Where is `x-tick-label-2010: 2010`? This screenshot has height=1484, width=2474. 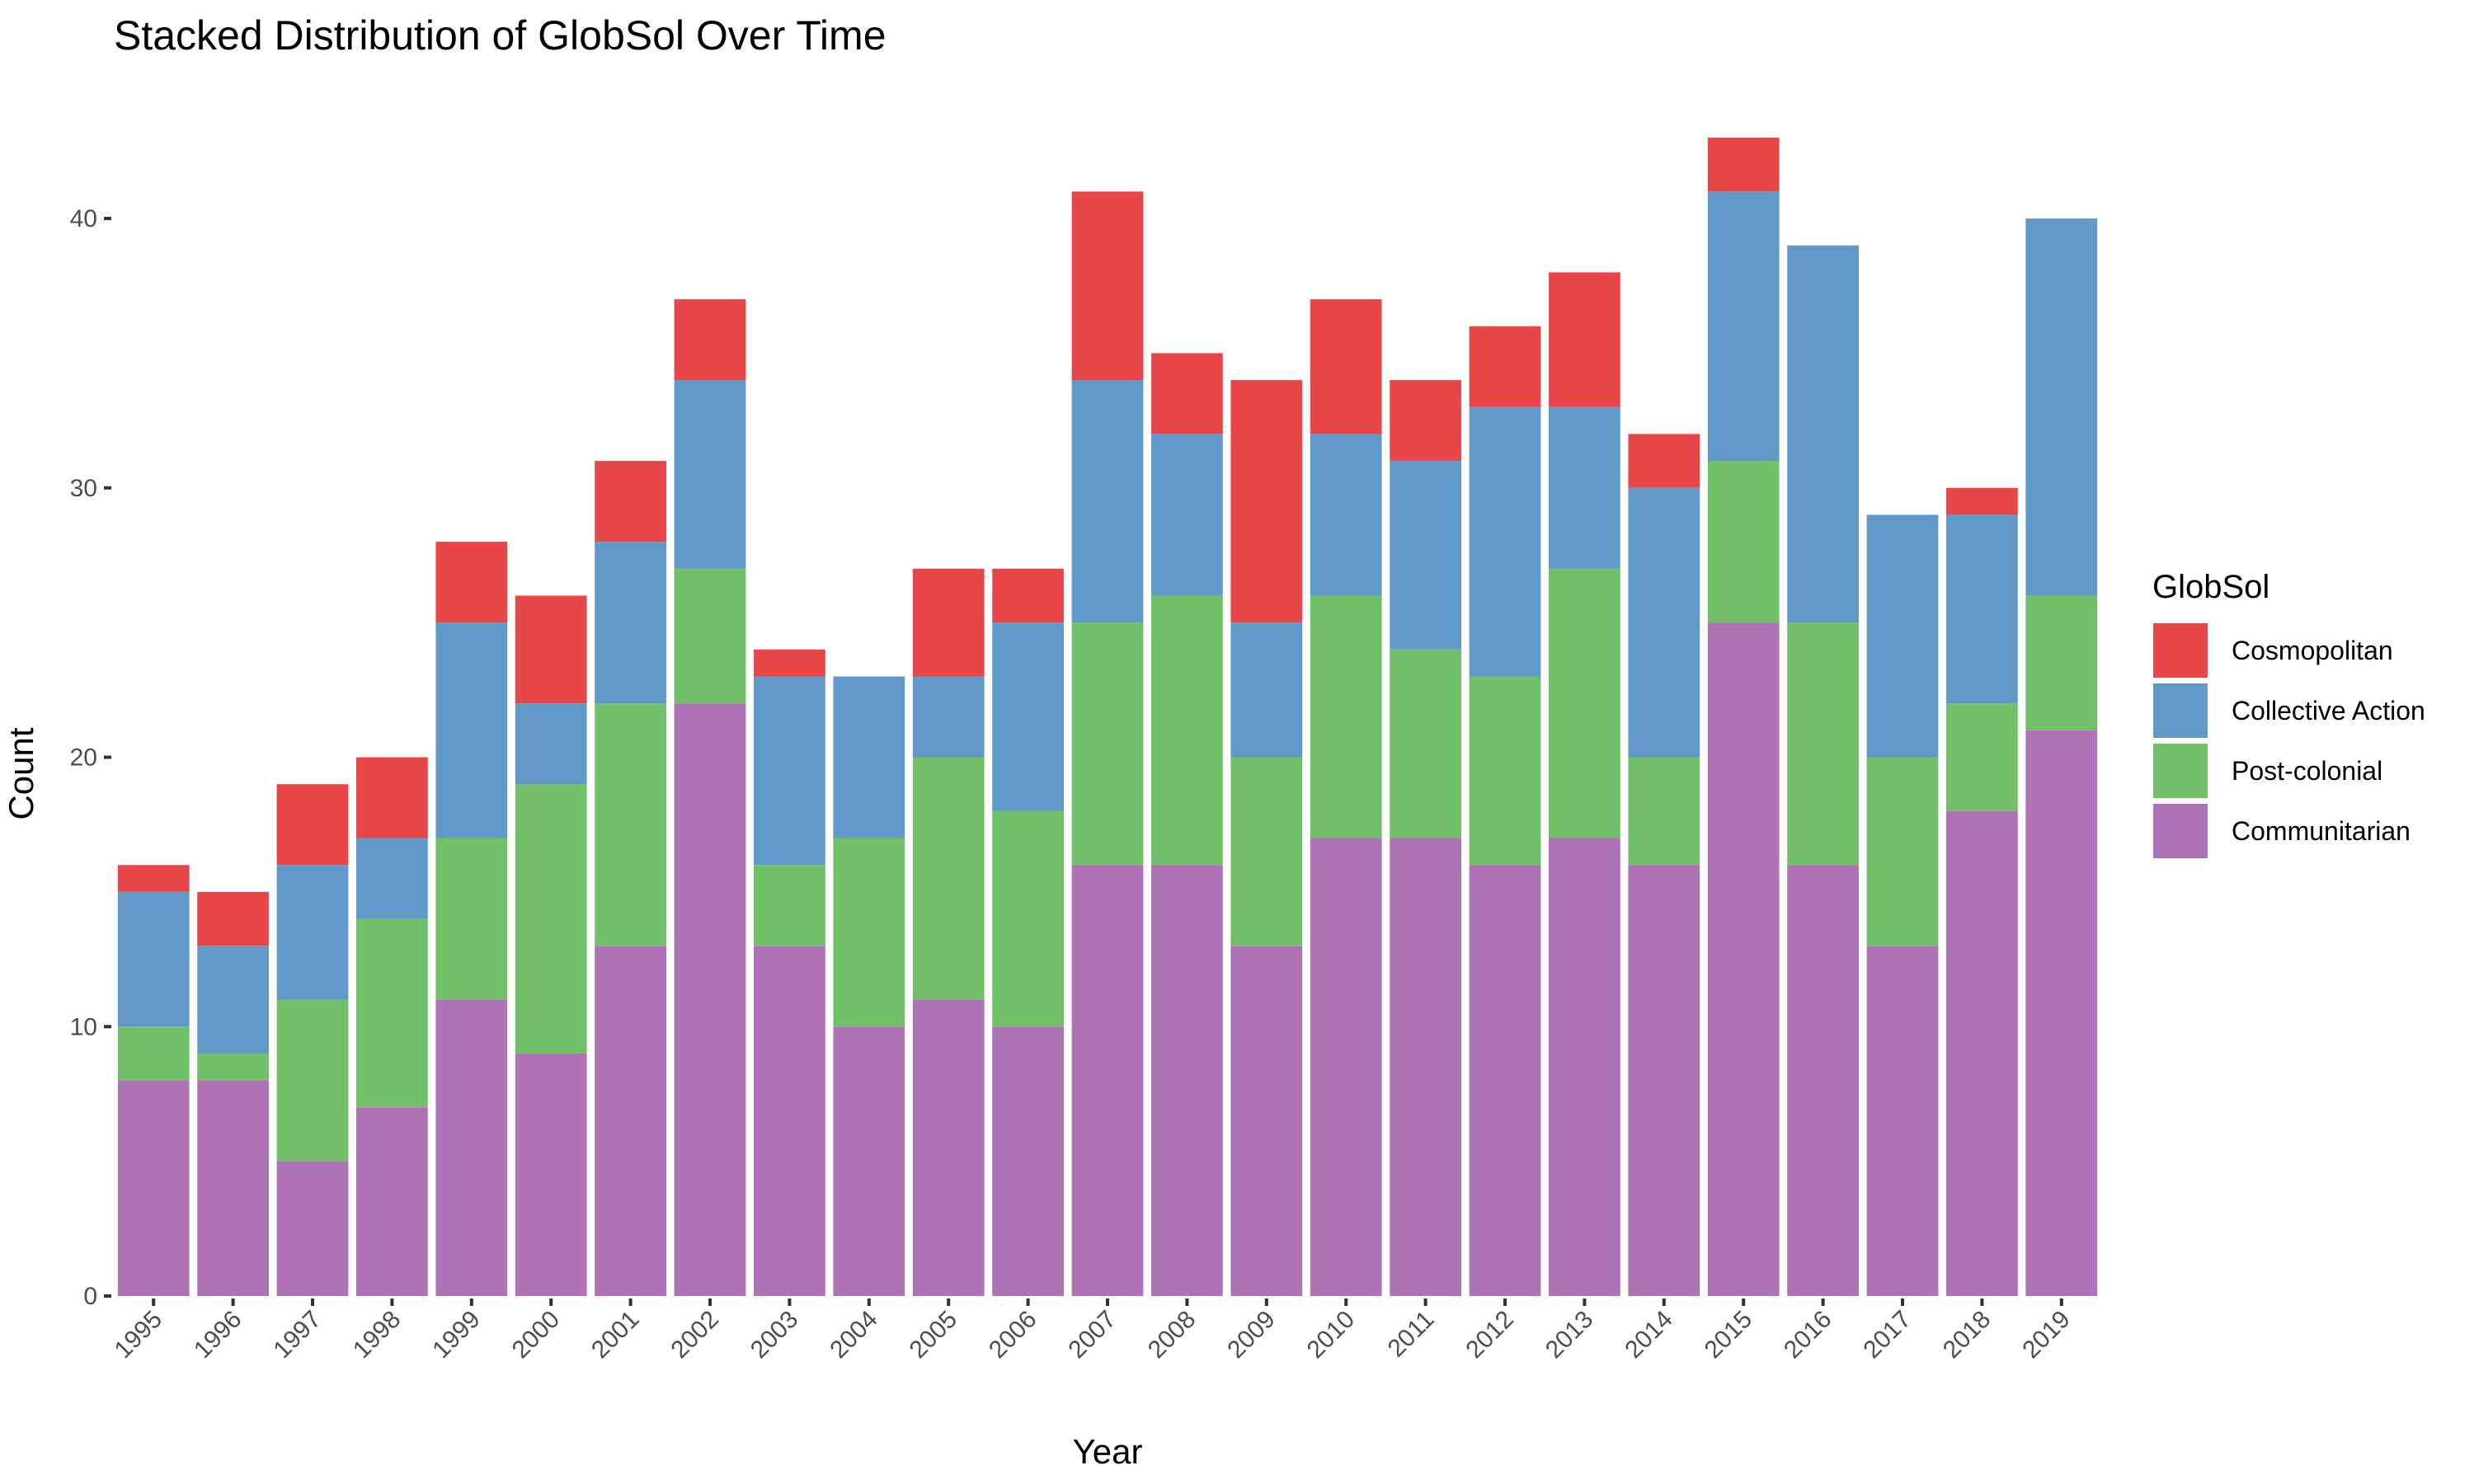 x-tick-label-2010: 2010 is located at coordinates (1331, 1335).